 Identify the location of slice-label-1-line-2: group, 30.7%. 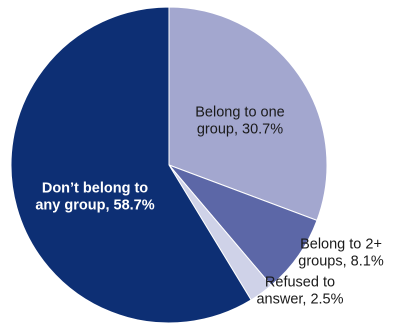
(240, 130).